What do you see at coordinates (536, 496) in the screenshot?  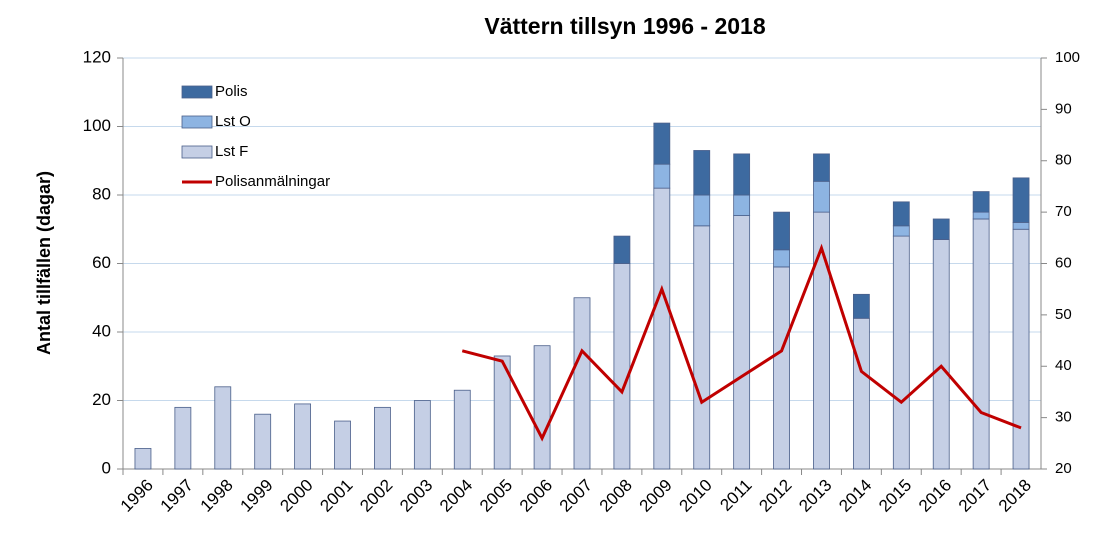 I see `x-tick-label: 2006` at bounding box center [536, 496].